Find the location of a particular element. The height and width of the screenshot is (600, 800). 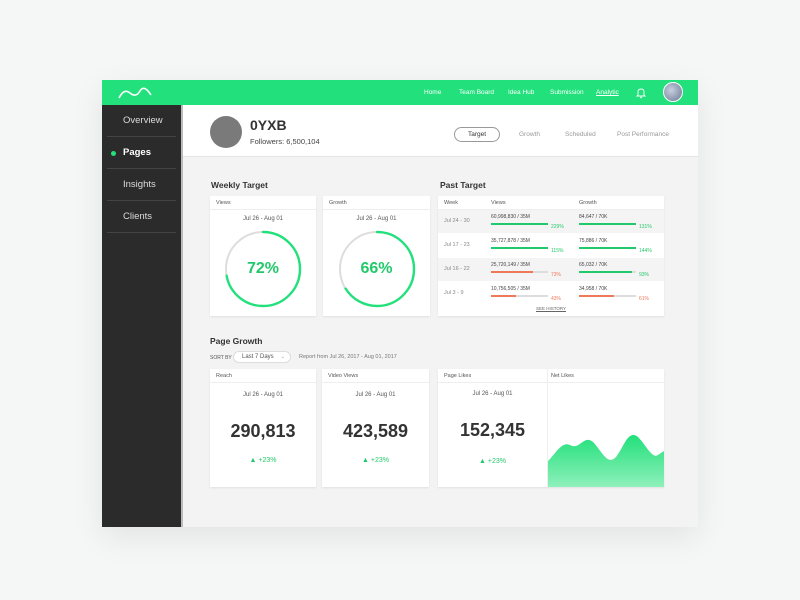

net-likes-area is located at coordinates (606, 461).